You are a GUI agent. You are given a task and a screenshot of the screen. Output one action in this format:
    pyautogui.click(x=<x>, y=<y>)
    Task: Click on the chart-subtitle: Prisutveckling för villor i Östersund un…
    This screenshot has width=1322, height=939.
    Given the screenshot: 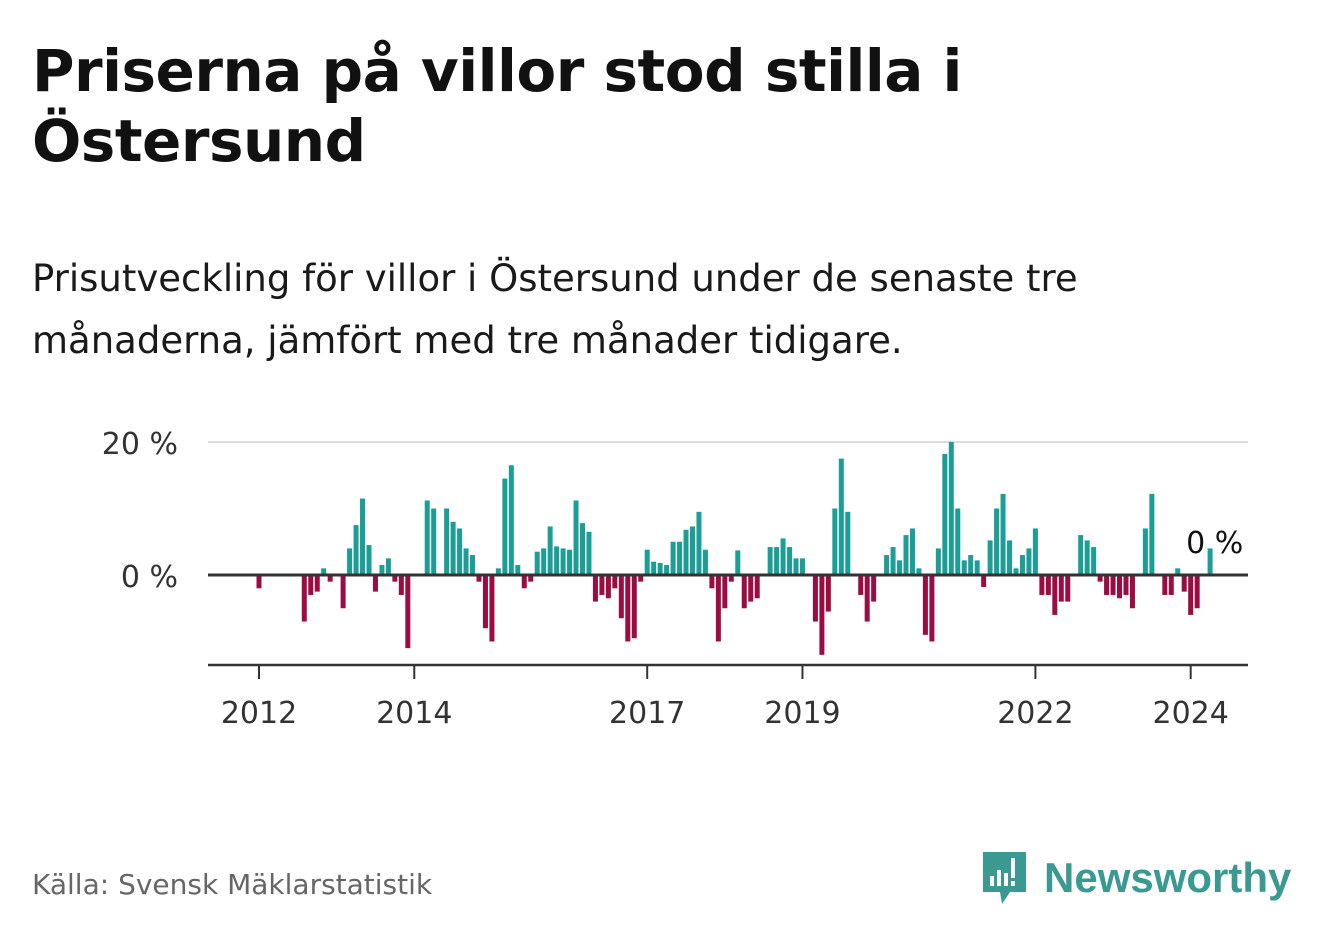 What is the action you would take?
    pyautogui.click(x=555, y=309)
    